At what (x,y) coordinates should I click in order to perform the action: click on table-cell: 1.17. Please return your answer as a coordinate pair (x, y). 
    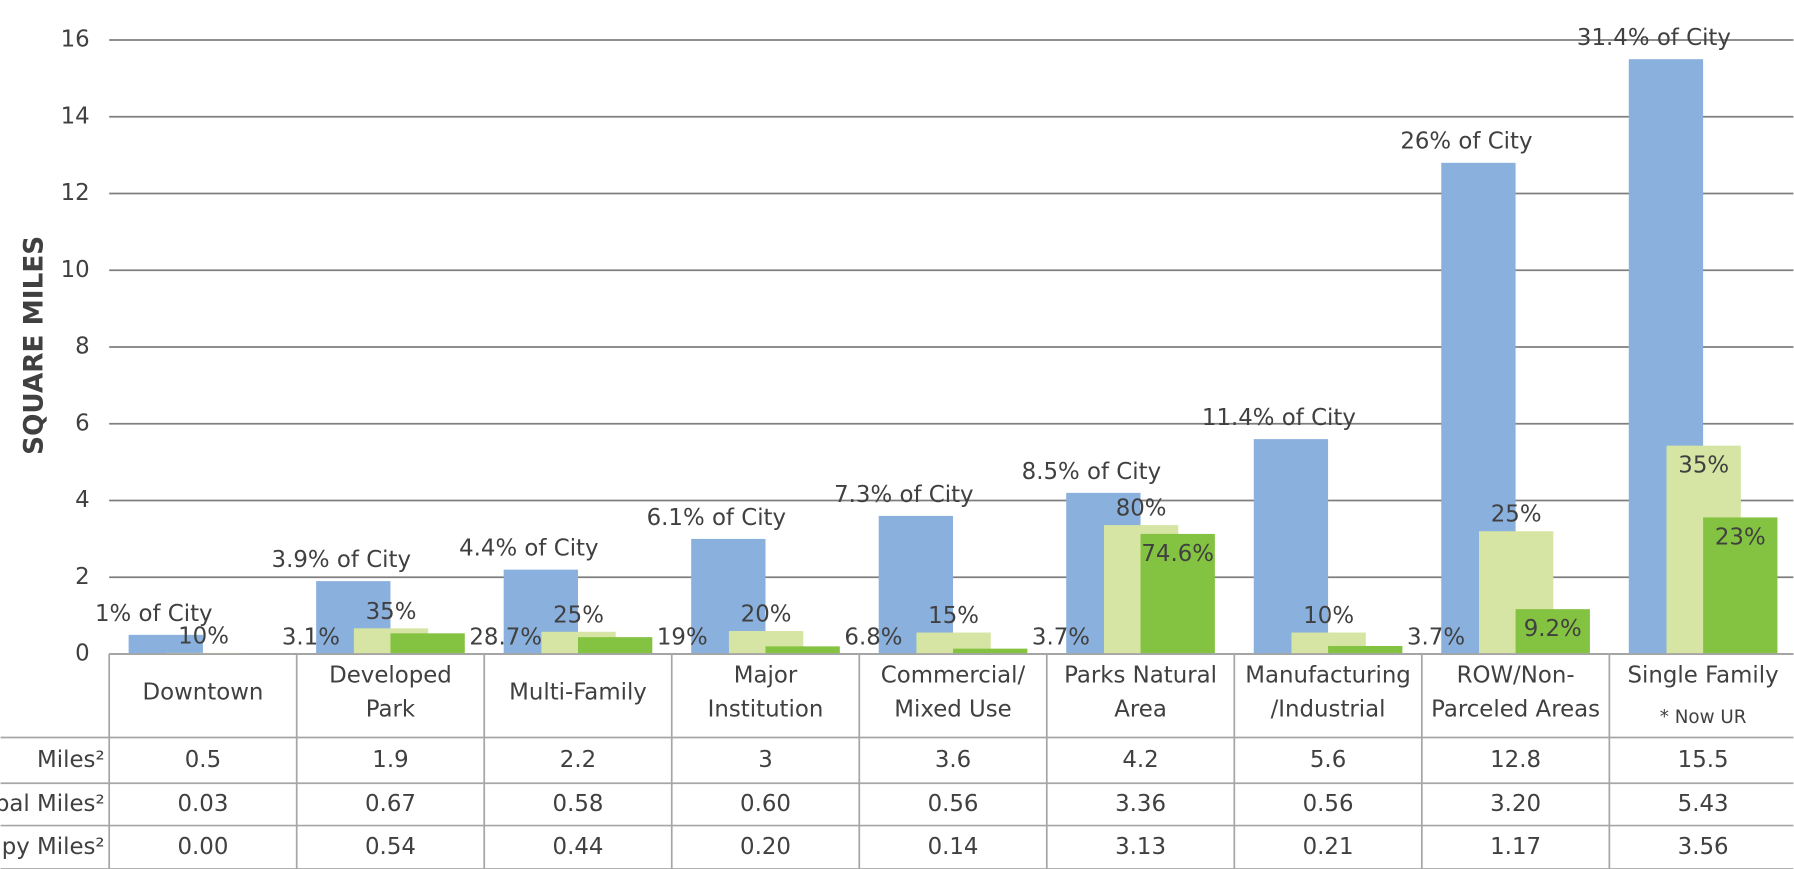
    Looking at the image, I should click on (1515, 847).